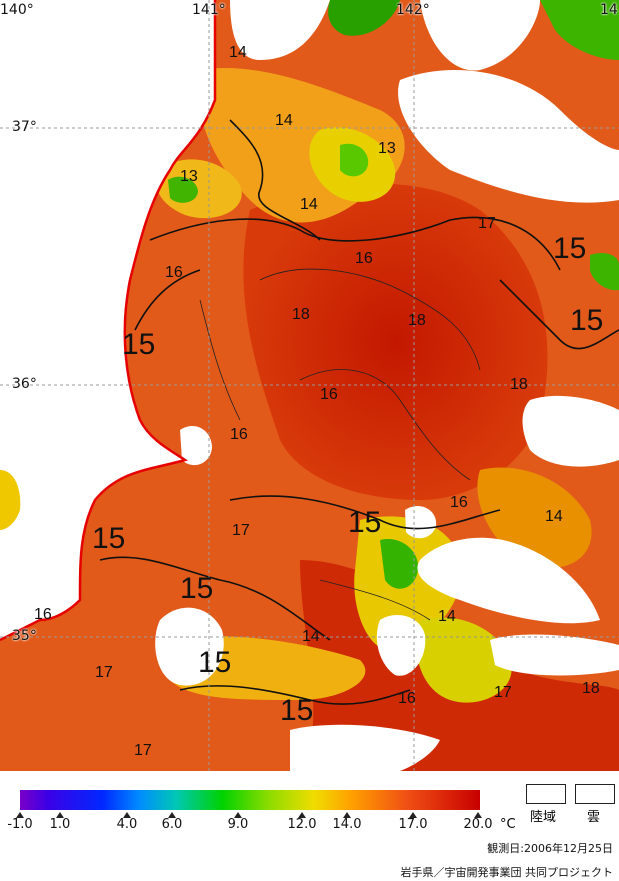  Describe the element at coordinates (421, 522) in the screenshot. I see `cloud-mid` at that location.